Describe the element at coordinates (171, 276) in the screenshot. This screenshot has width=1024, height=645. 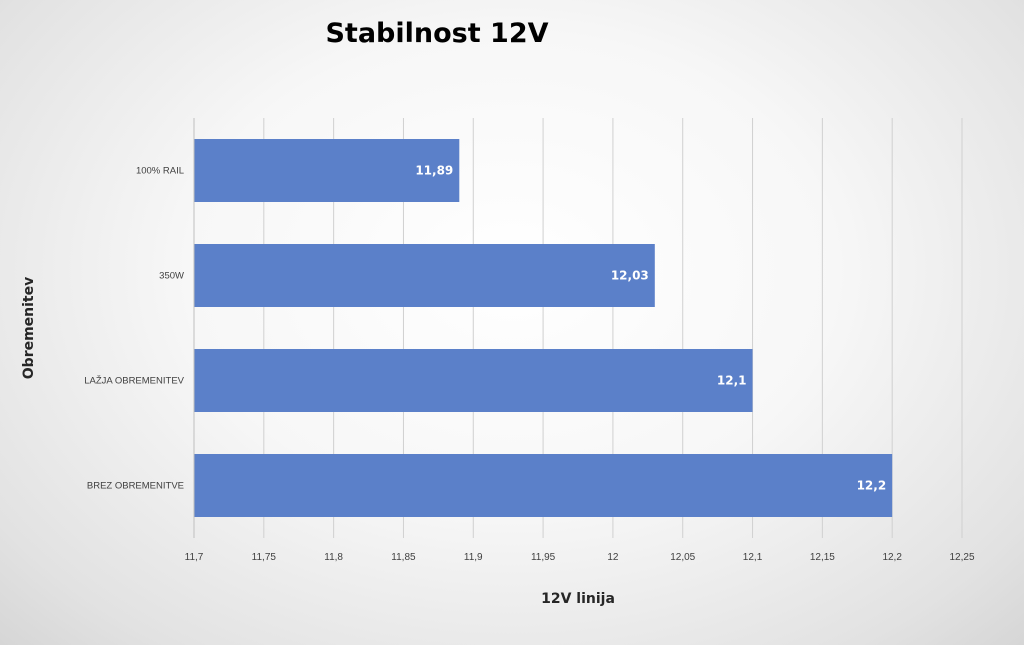
I see `category-label: 350W` at that location.